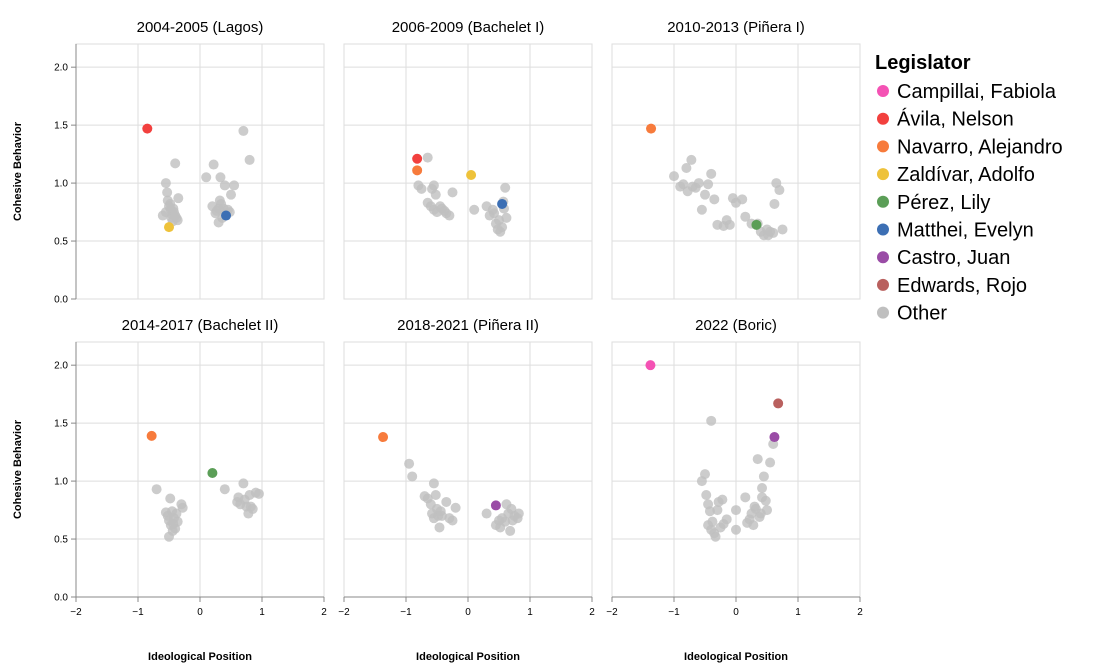 Image resolution: width=1114 pixels, height=664 pixels. I want to click on legend-label: Campillai, Fabiola, so click(977, 92).